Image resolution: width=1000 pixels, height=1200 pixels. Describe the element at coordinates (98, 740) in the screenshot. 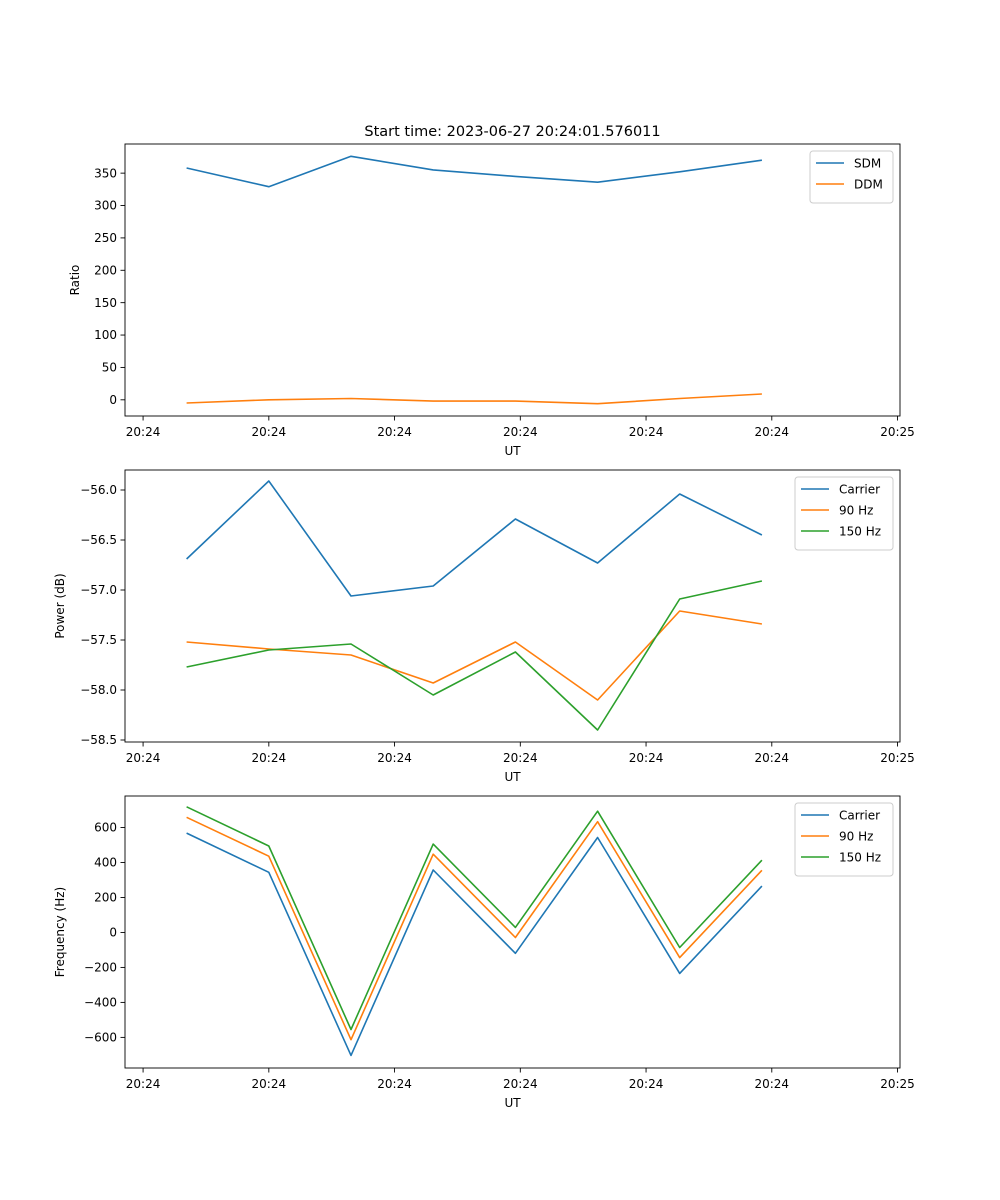

I see `y-tick-label: −58.5` at that location.